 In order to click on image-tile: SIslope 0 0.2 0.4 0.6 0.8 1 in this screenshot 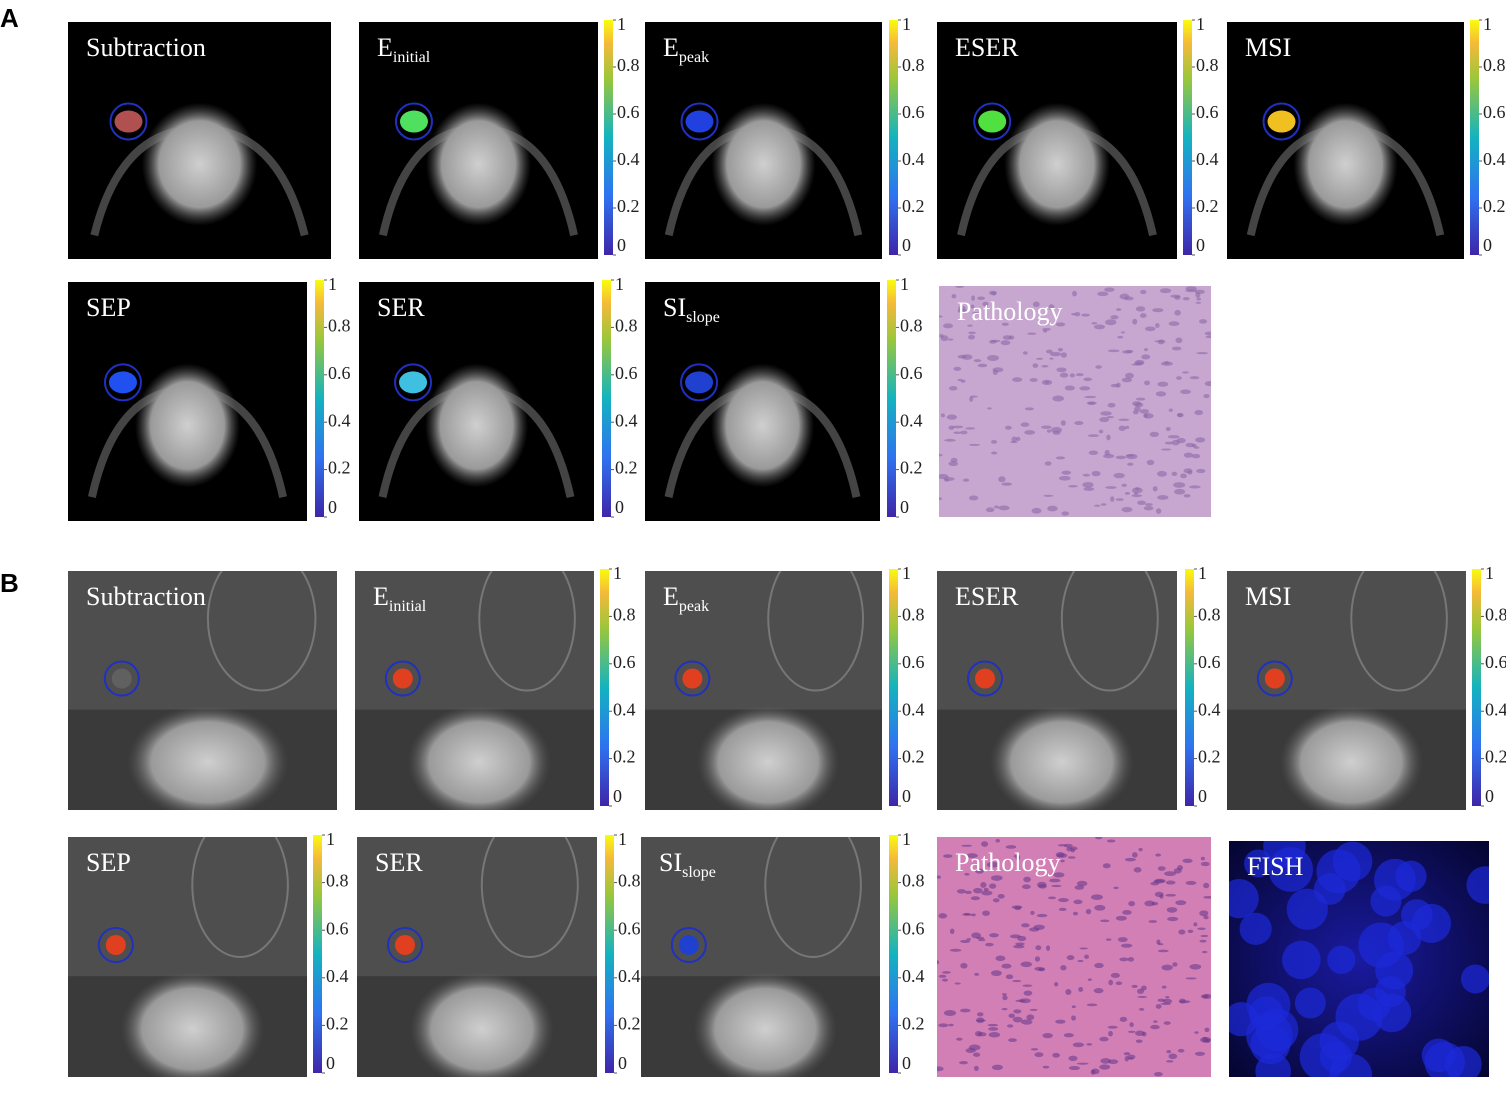, I will do `click(783, 953)`.